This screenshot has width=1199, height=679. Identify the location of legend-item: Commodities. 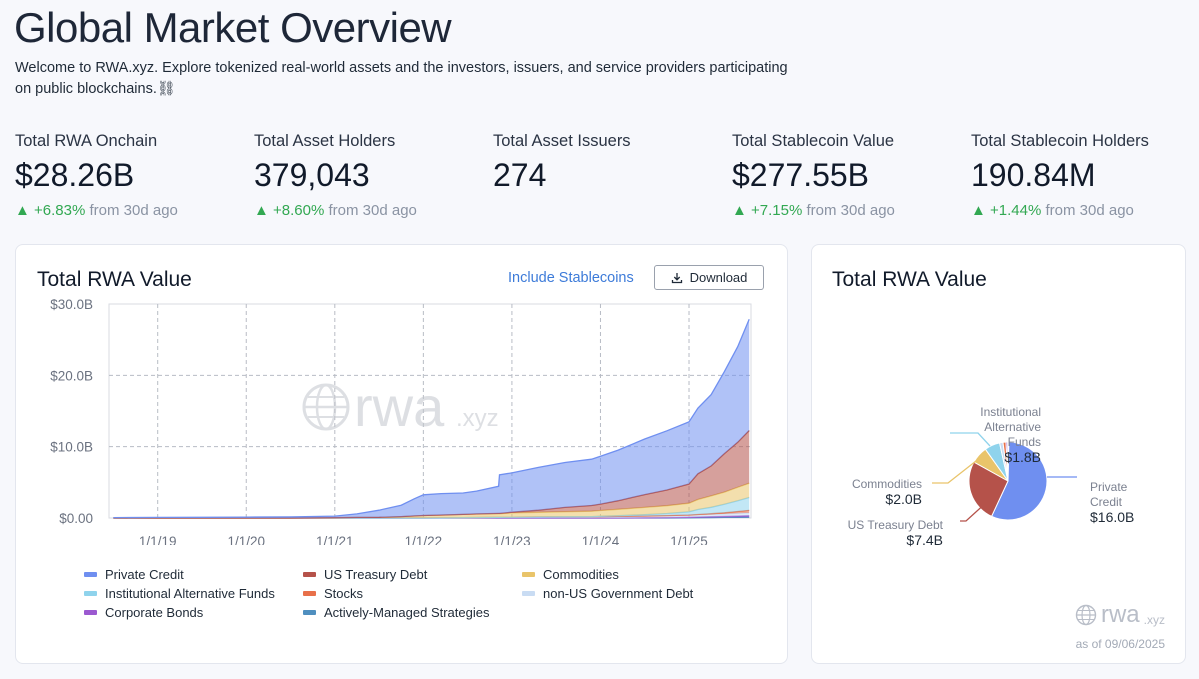
(570, 574).